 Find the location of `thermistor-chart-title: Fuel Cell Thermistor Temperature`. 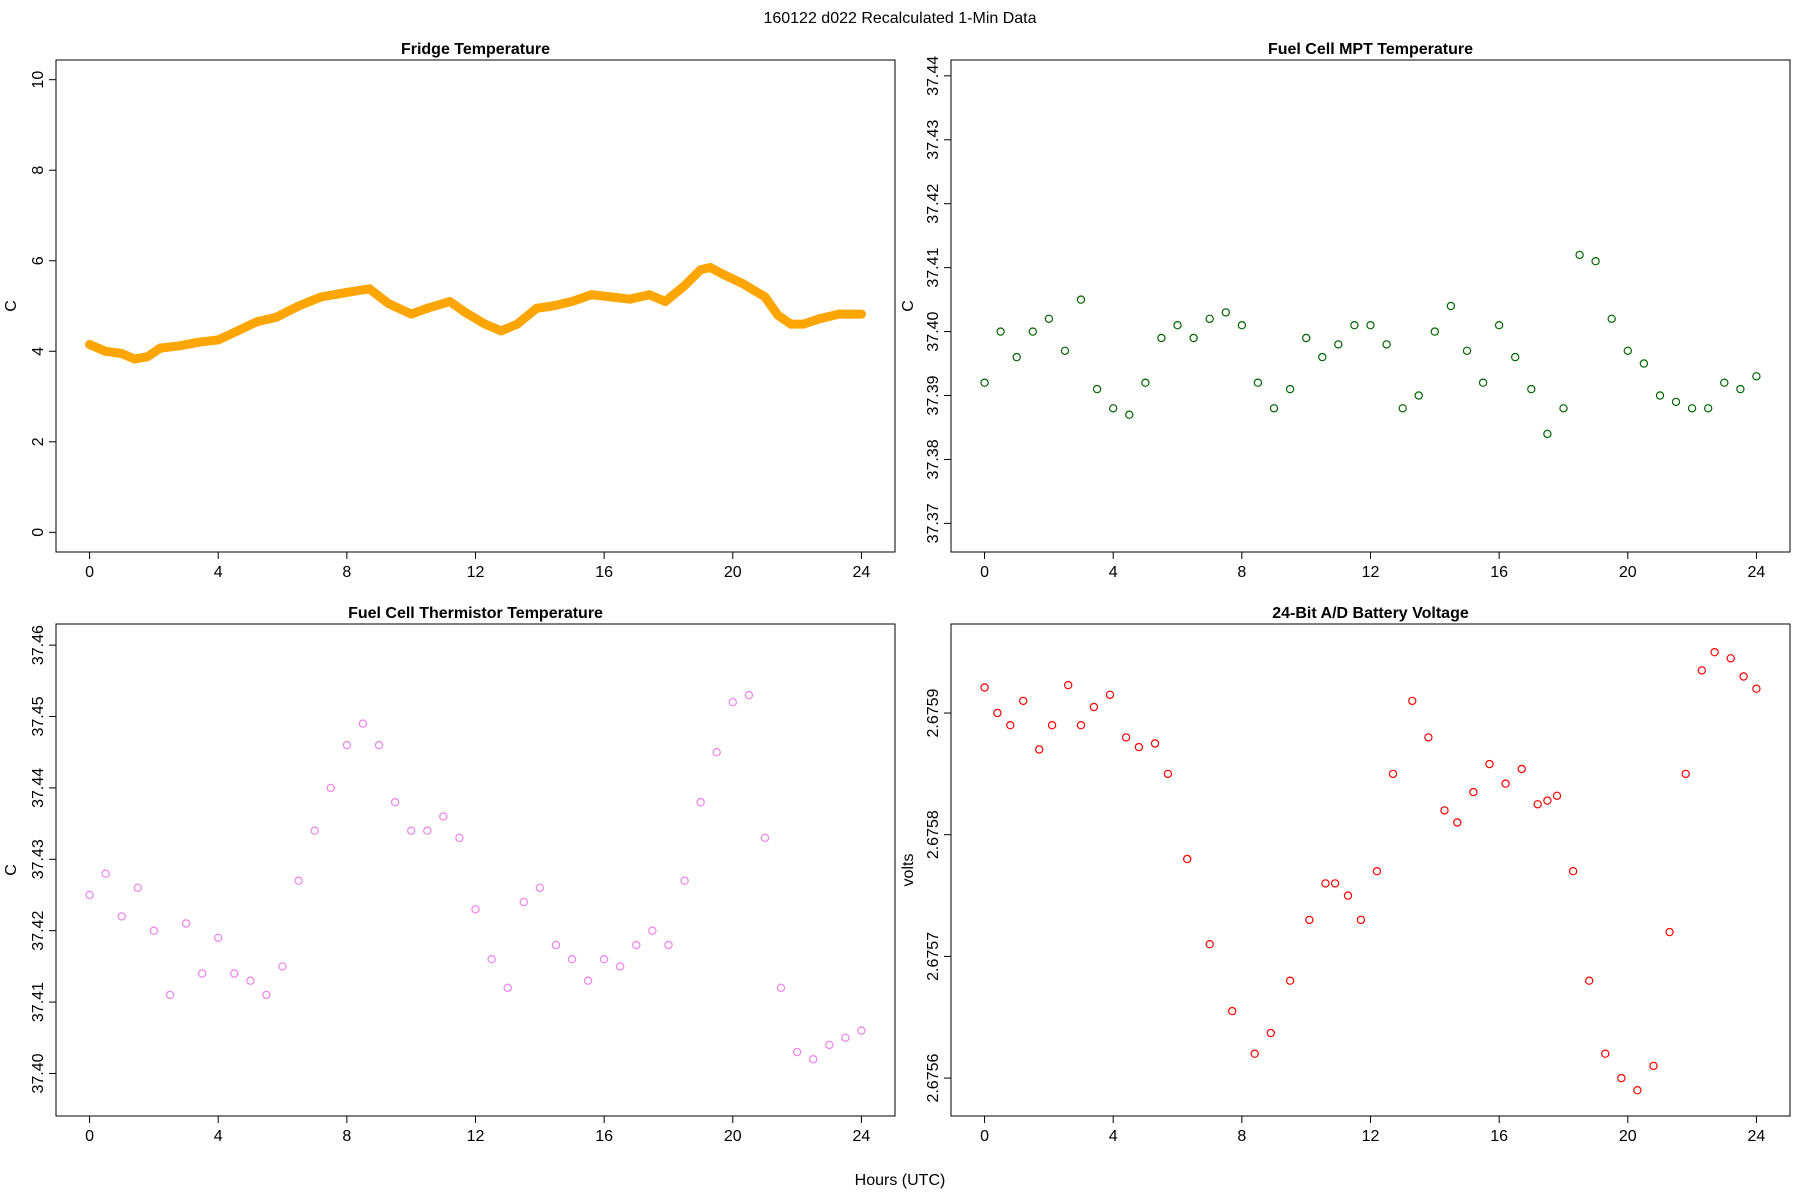

thermistor-chart-title: Fuel Cell Thermistor Temperature is located at coordinates (475, 613).